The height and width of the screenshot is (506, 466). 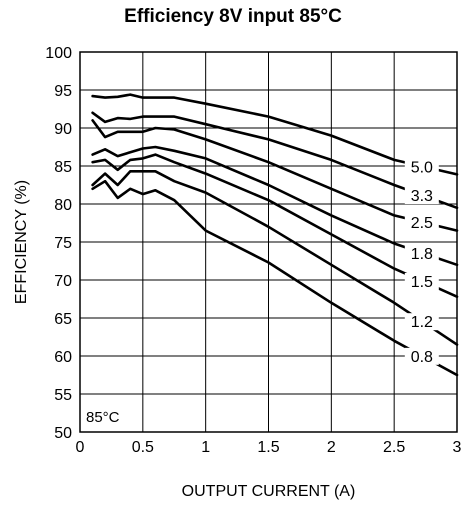 What do you see at coordinates (205, 447) in the screenshot?
I see `x-tick-label: 1` at bounding box center [205, 447].